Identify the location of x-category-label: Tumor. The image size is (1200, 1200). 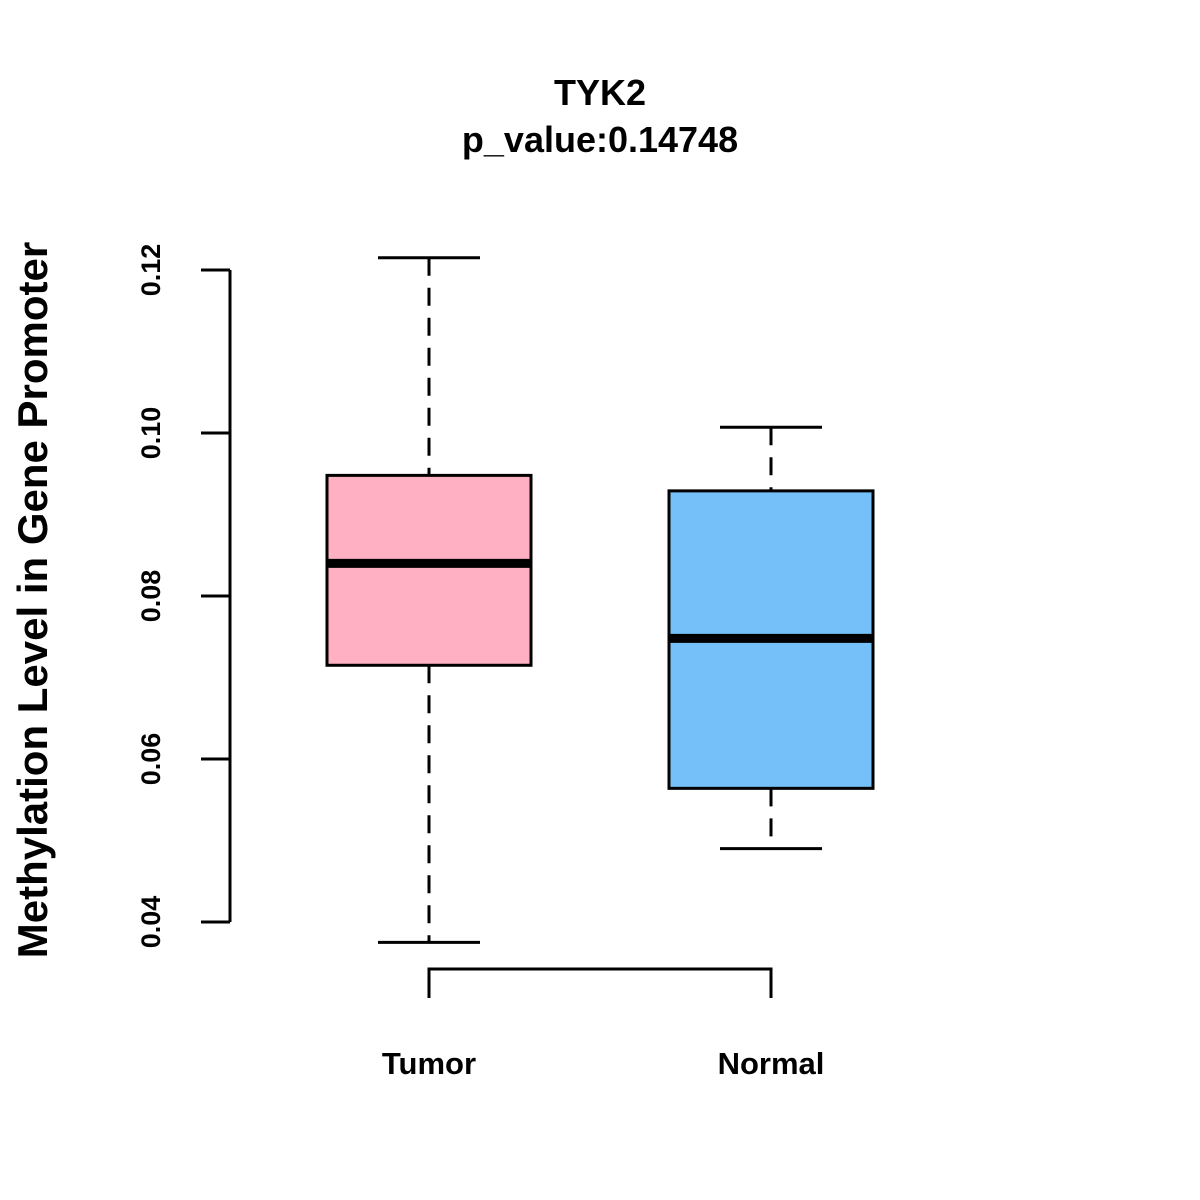
(429, 1063).